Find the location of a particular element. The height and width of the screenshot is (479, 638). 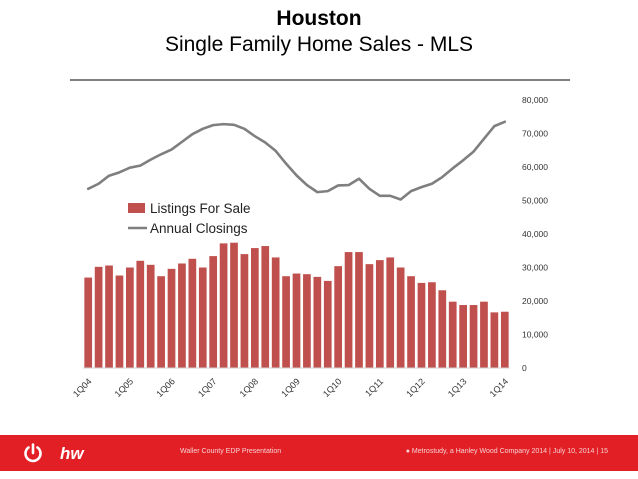

y-tick-label: 0 is located at coordinates (524, 368).